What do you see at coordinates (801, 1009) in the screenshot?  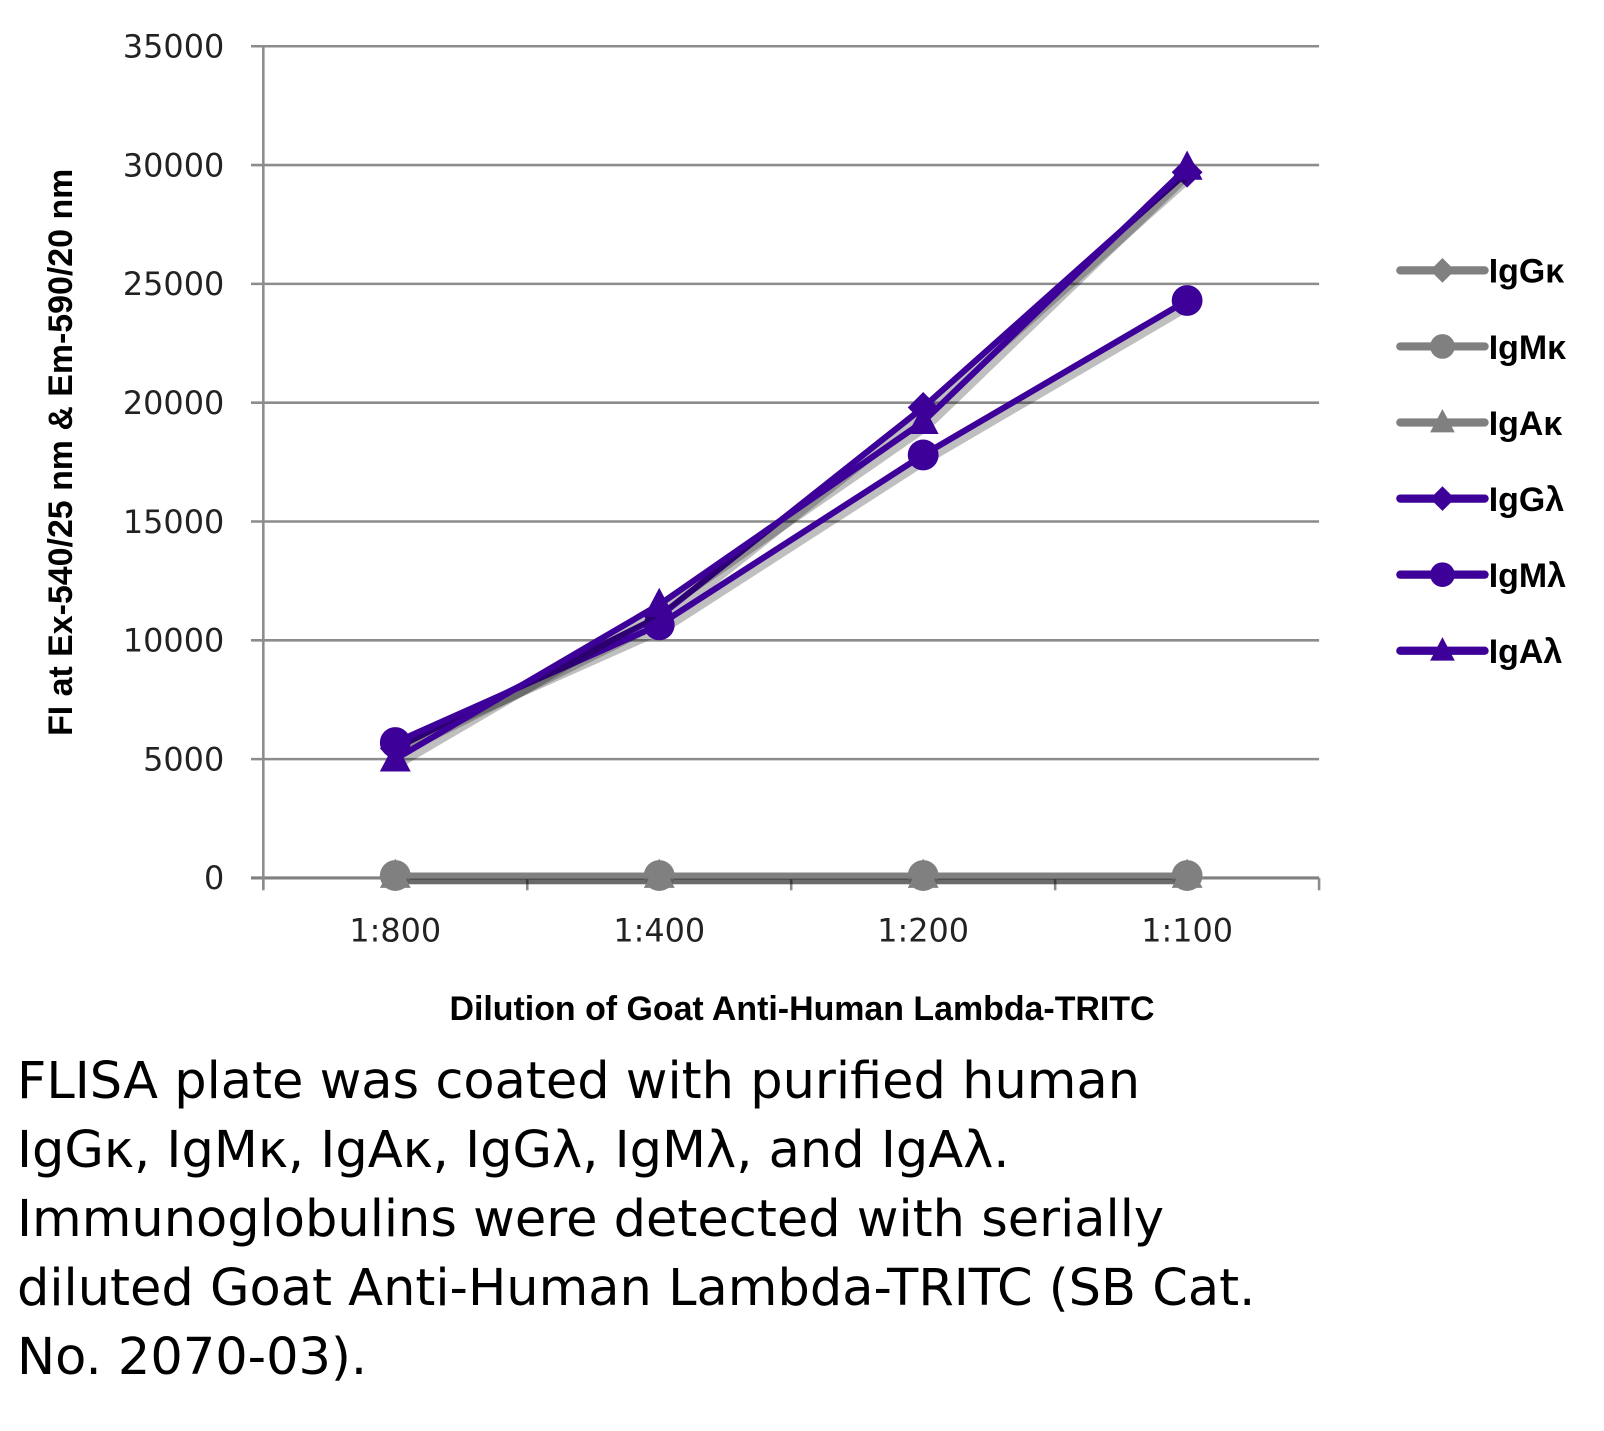 I see `x-axis-title: Dilution of Goat Anti-Human Lambda-TRITC` at bounding box center [801, 1009].